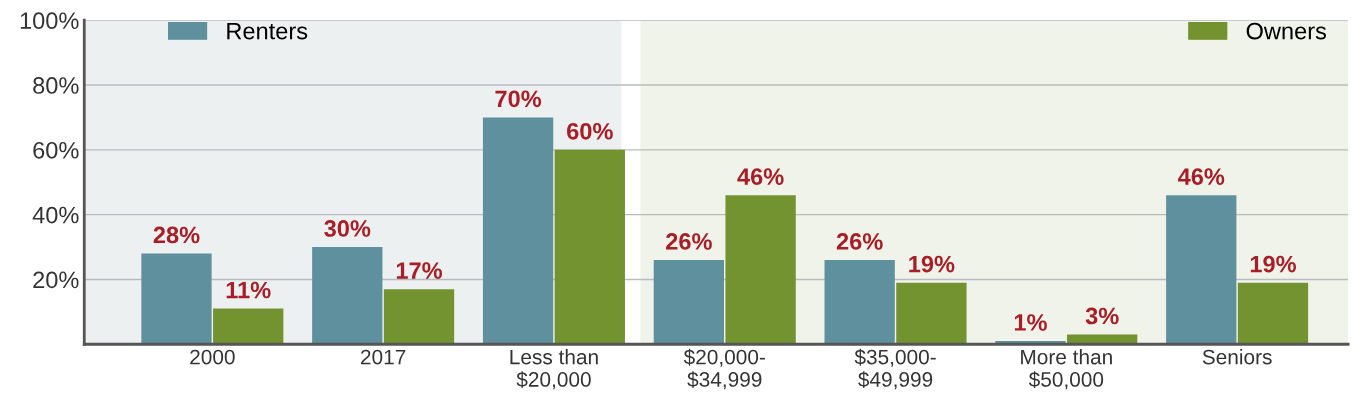  What do you see at coordinates (49, 21) in the screenshot?
I see `y-tick-label: 100%` at bounding box center [49, 21].